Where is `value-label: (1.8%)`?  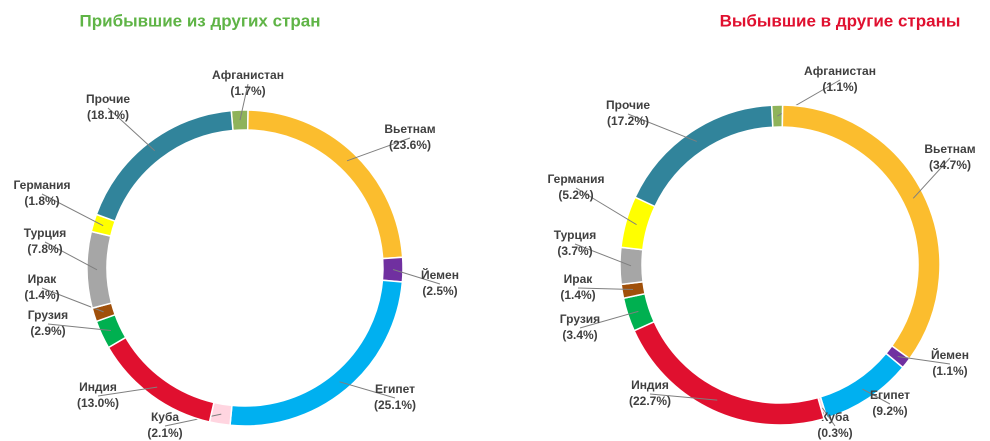
value-label: (1.8%) is located at coordinates (41, 201).